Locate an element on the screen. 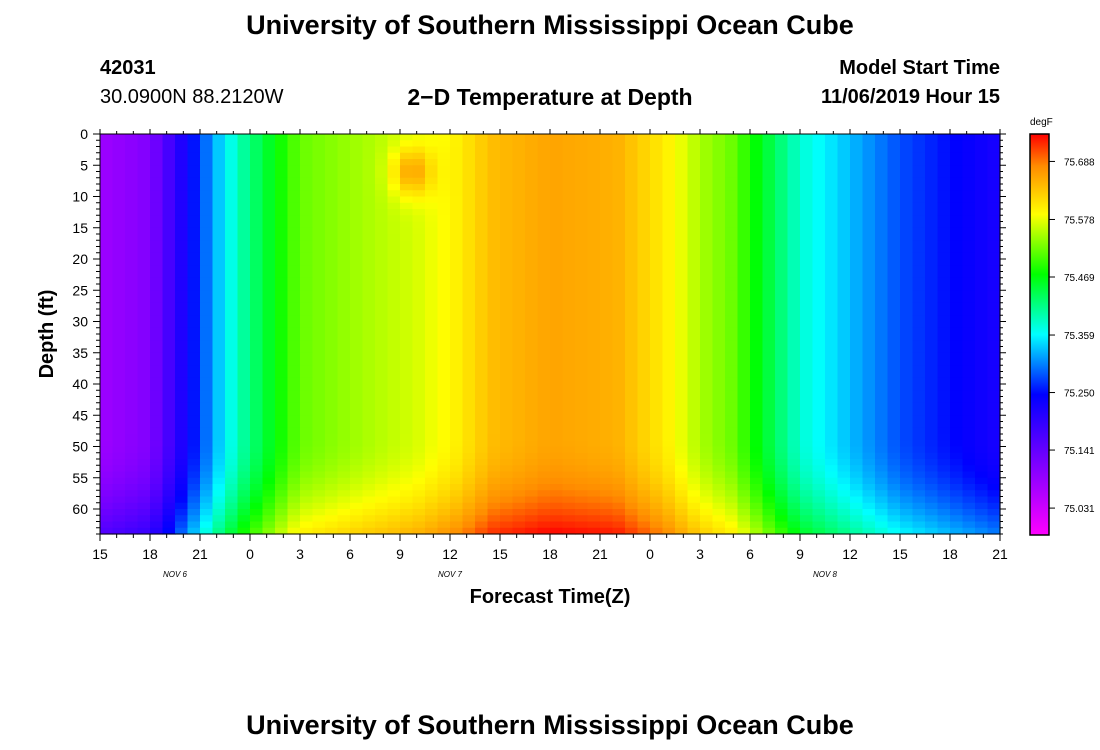 Image resolution: width=1100 pixels, height=750 pixels. y-tick-label: 50 is located at coordinates (80, 447).